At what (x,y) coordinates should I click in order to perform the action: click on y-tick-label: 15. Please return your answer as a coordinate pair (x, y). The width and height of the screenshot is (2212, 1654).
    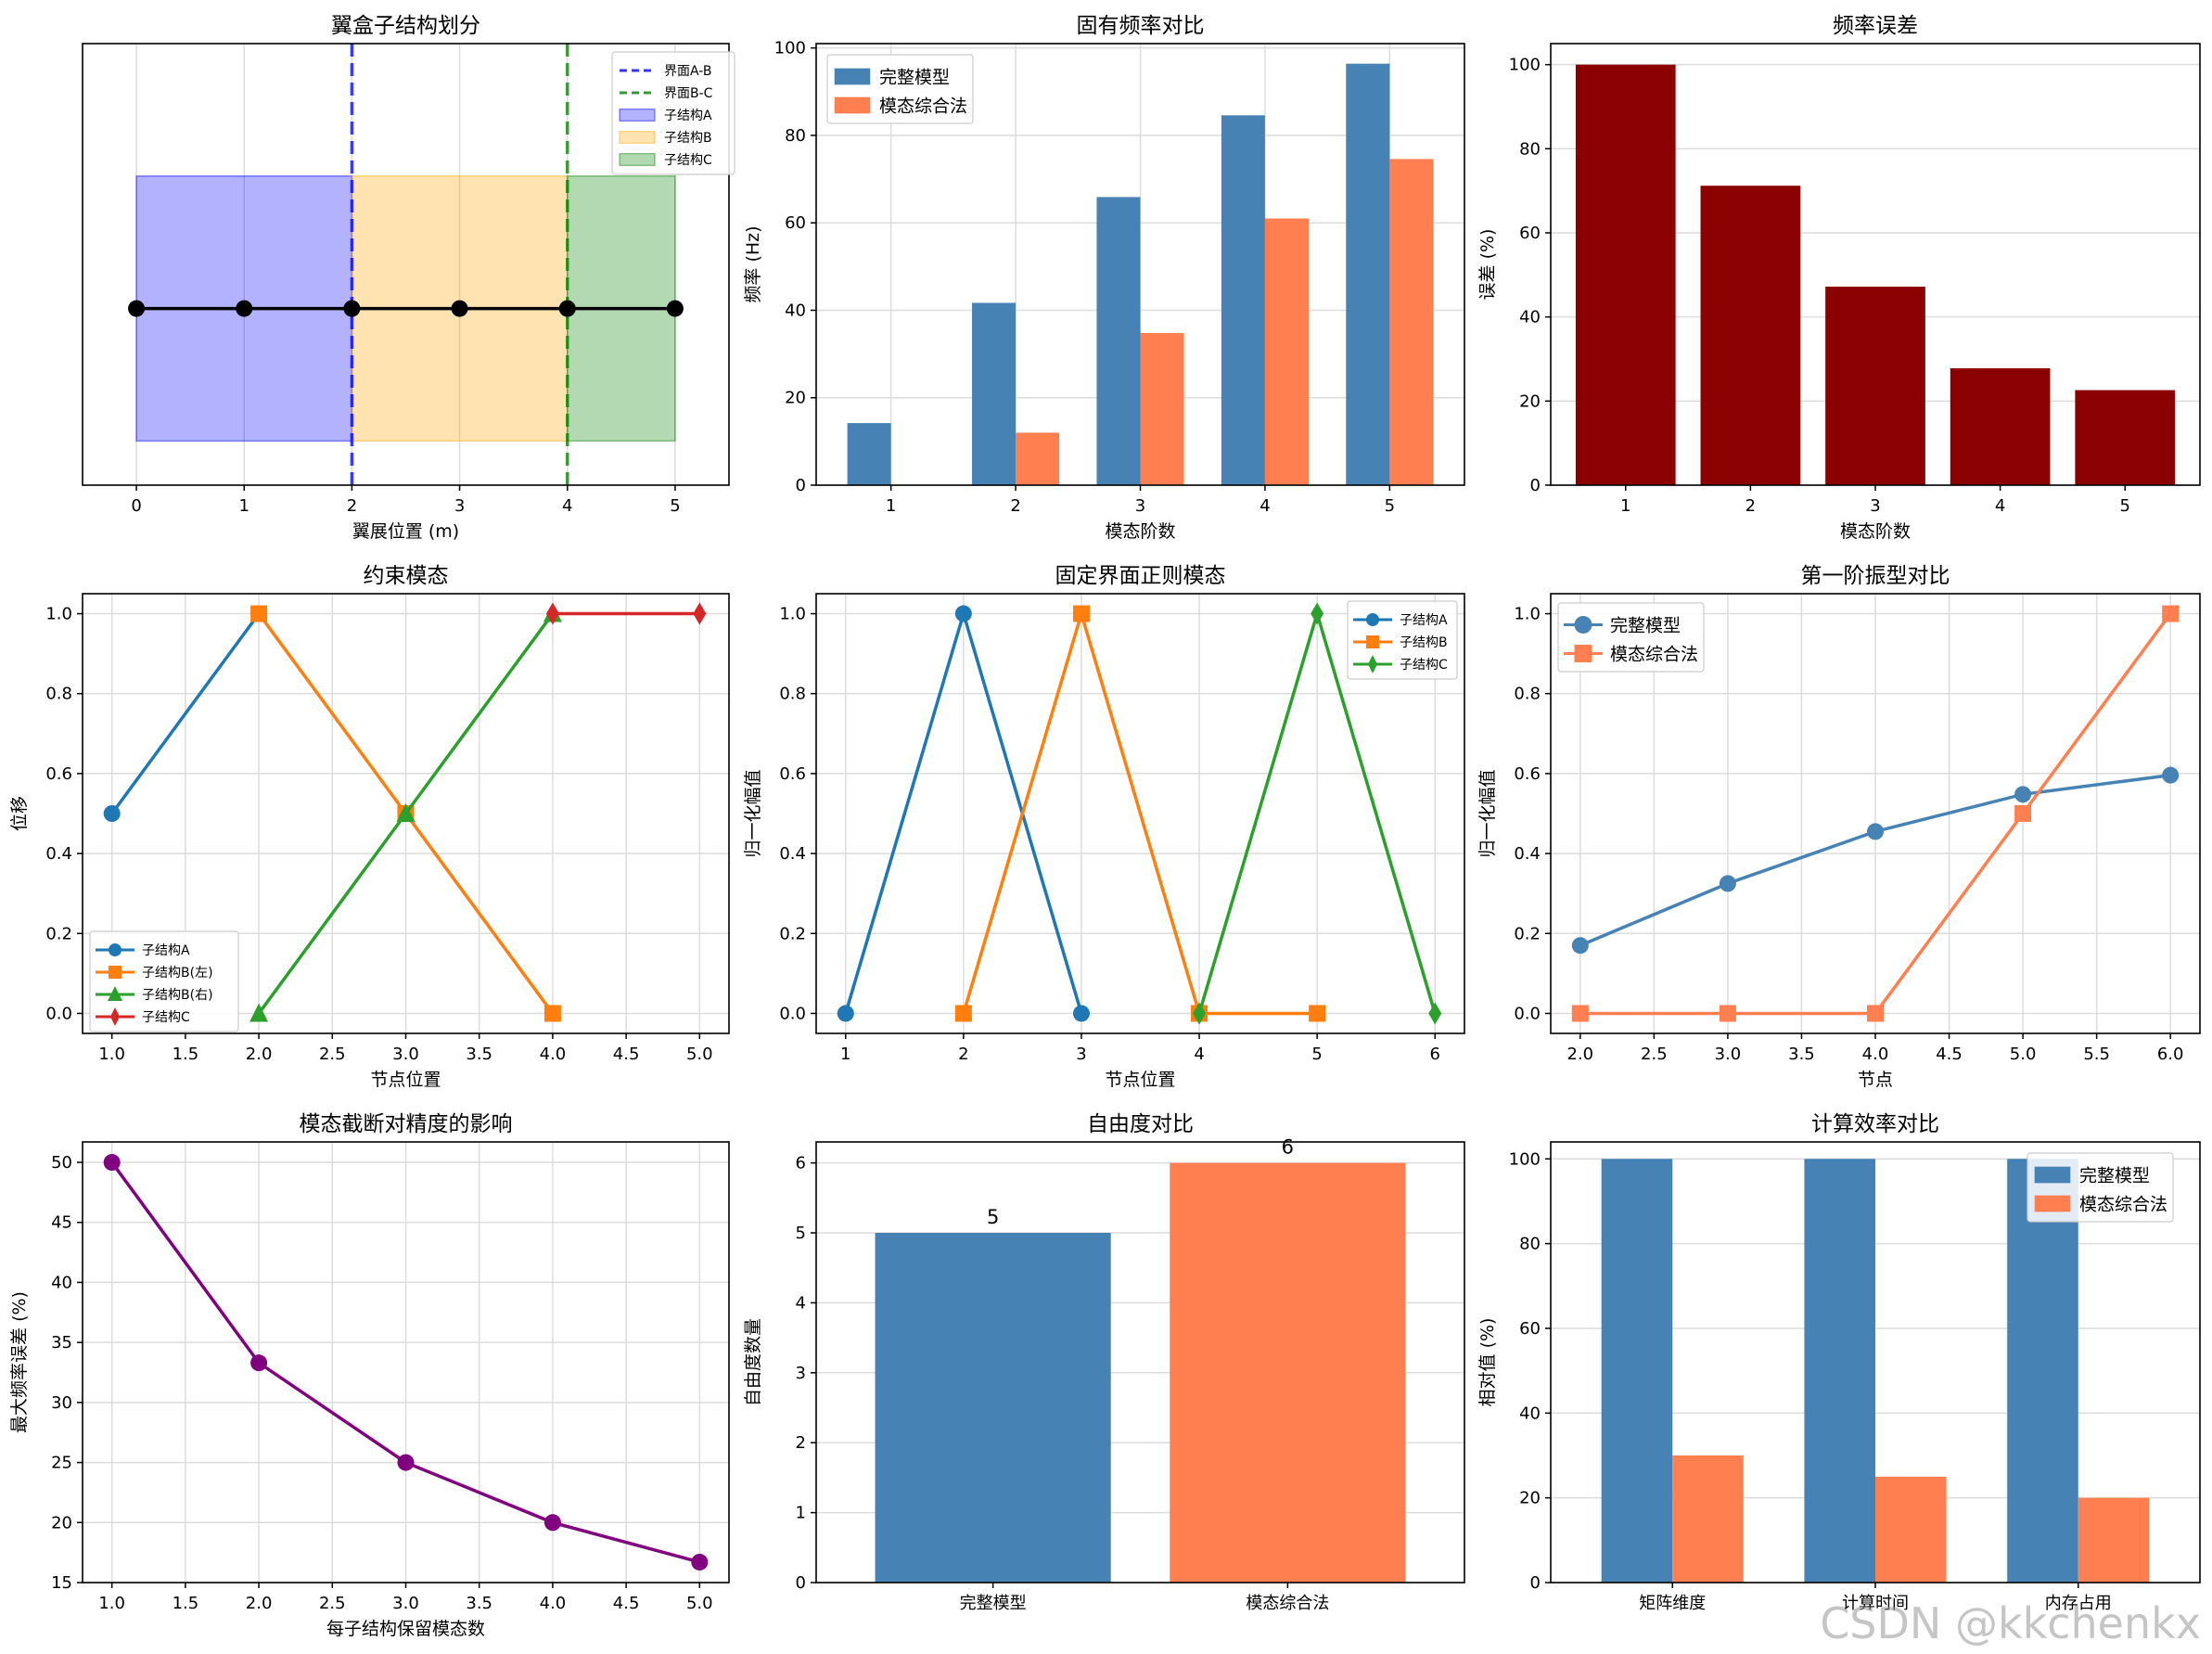
    Looking at the image, I should click on (61, 1583).